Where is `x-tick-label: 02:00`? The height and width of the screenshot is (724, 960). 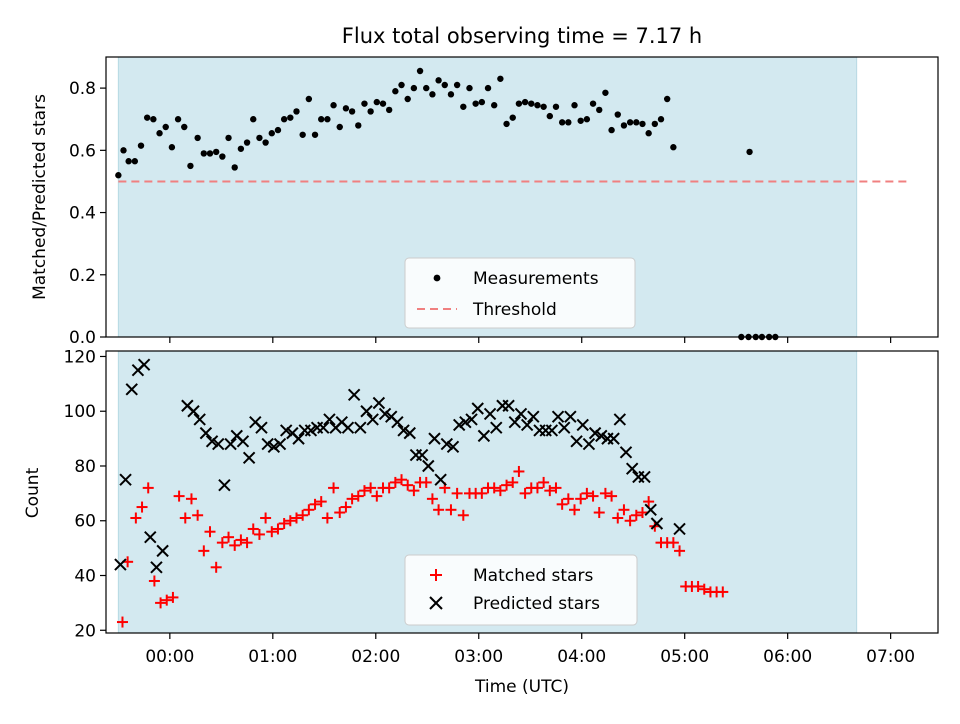 x-tick-label: 02:00 is located at coordinates (375, 657).